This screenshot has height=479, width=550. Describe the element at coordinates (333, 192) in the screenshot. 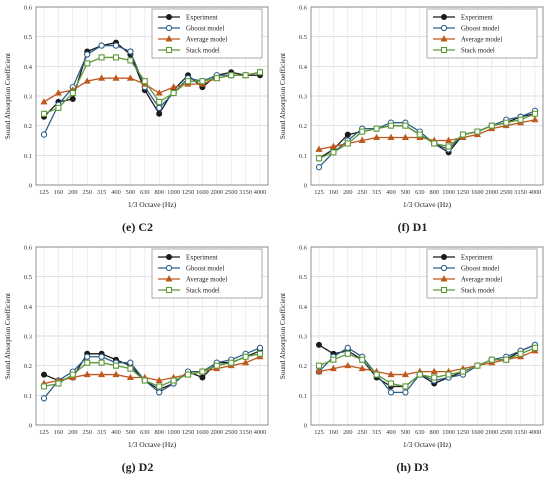

I see `x-tick-label: 160` at that location.